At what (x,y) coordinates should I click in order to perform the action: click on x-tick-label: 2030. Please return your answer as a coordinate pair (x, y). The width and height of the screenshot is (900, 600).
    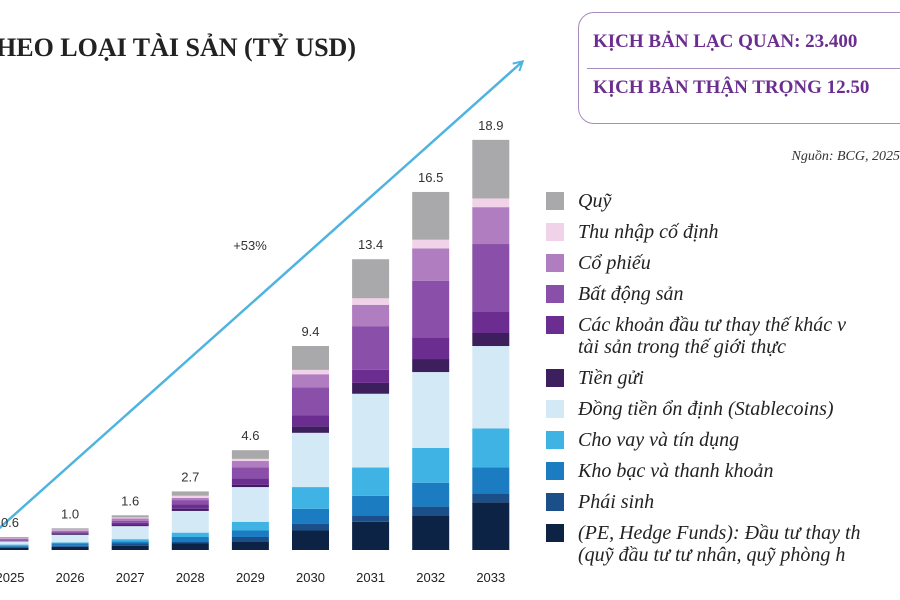
    Looking at the image, I should click on (310, 577).